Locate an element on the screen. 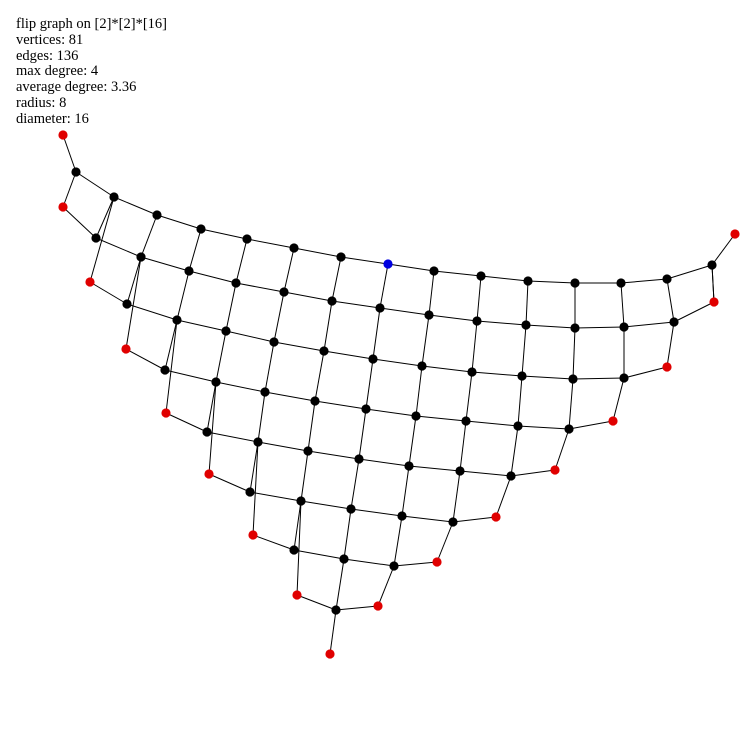  highlighted-vertex is located at coordinates (387, 263).